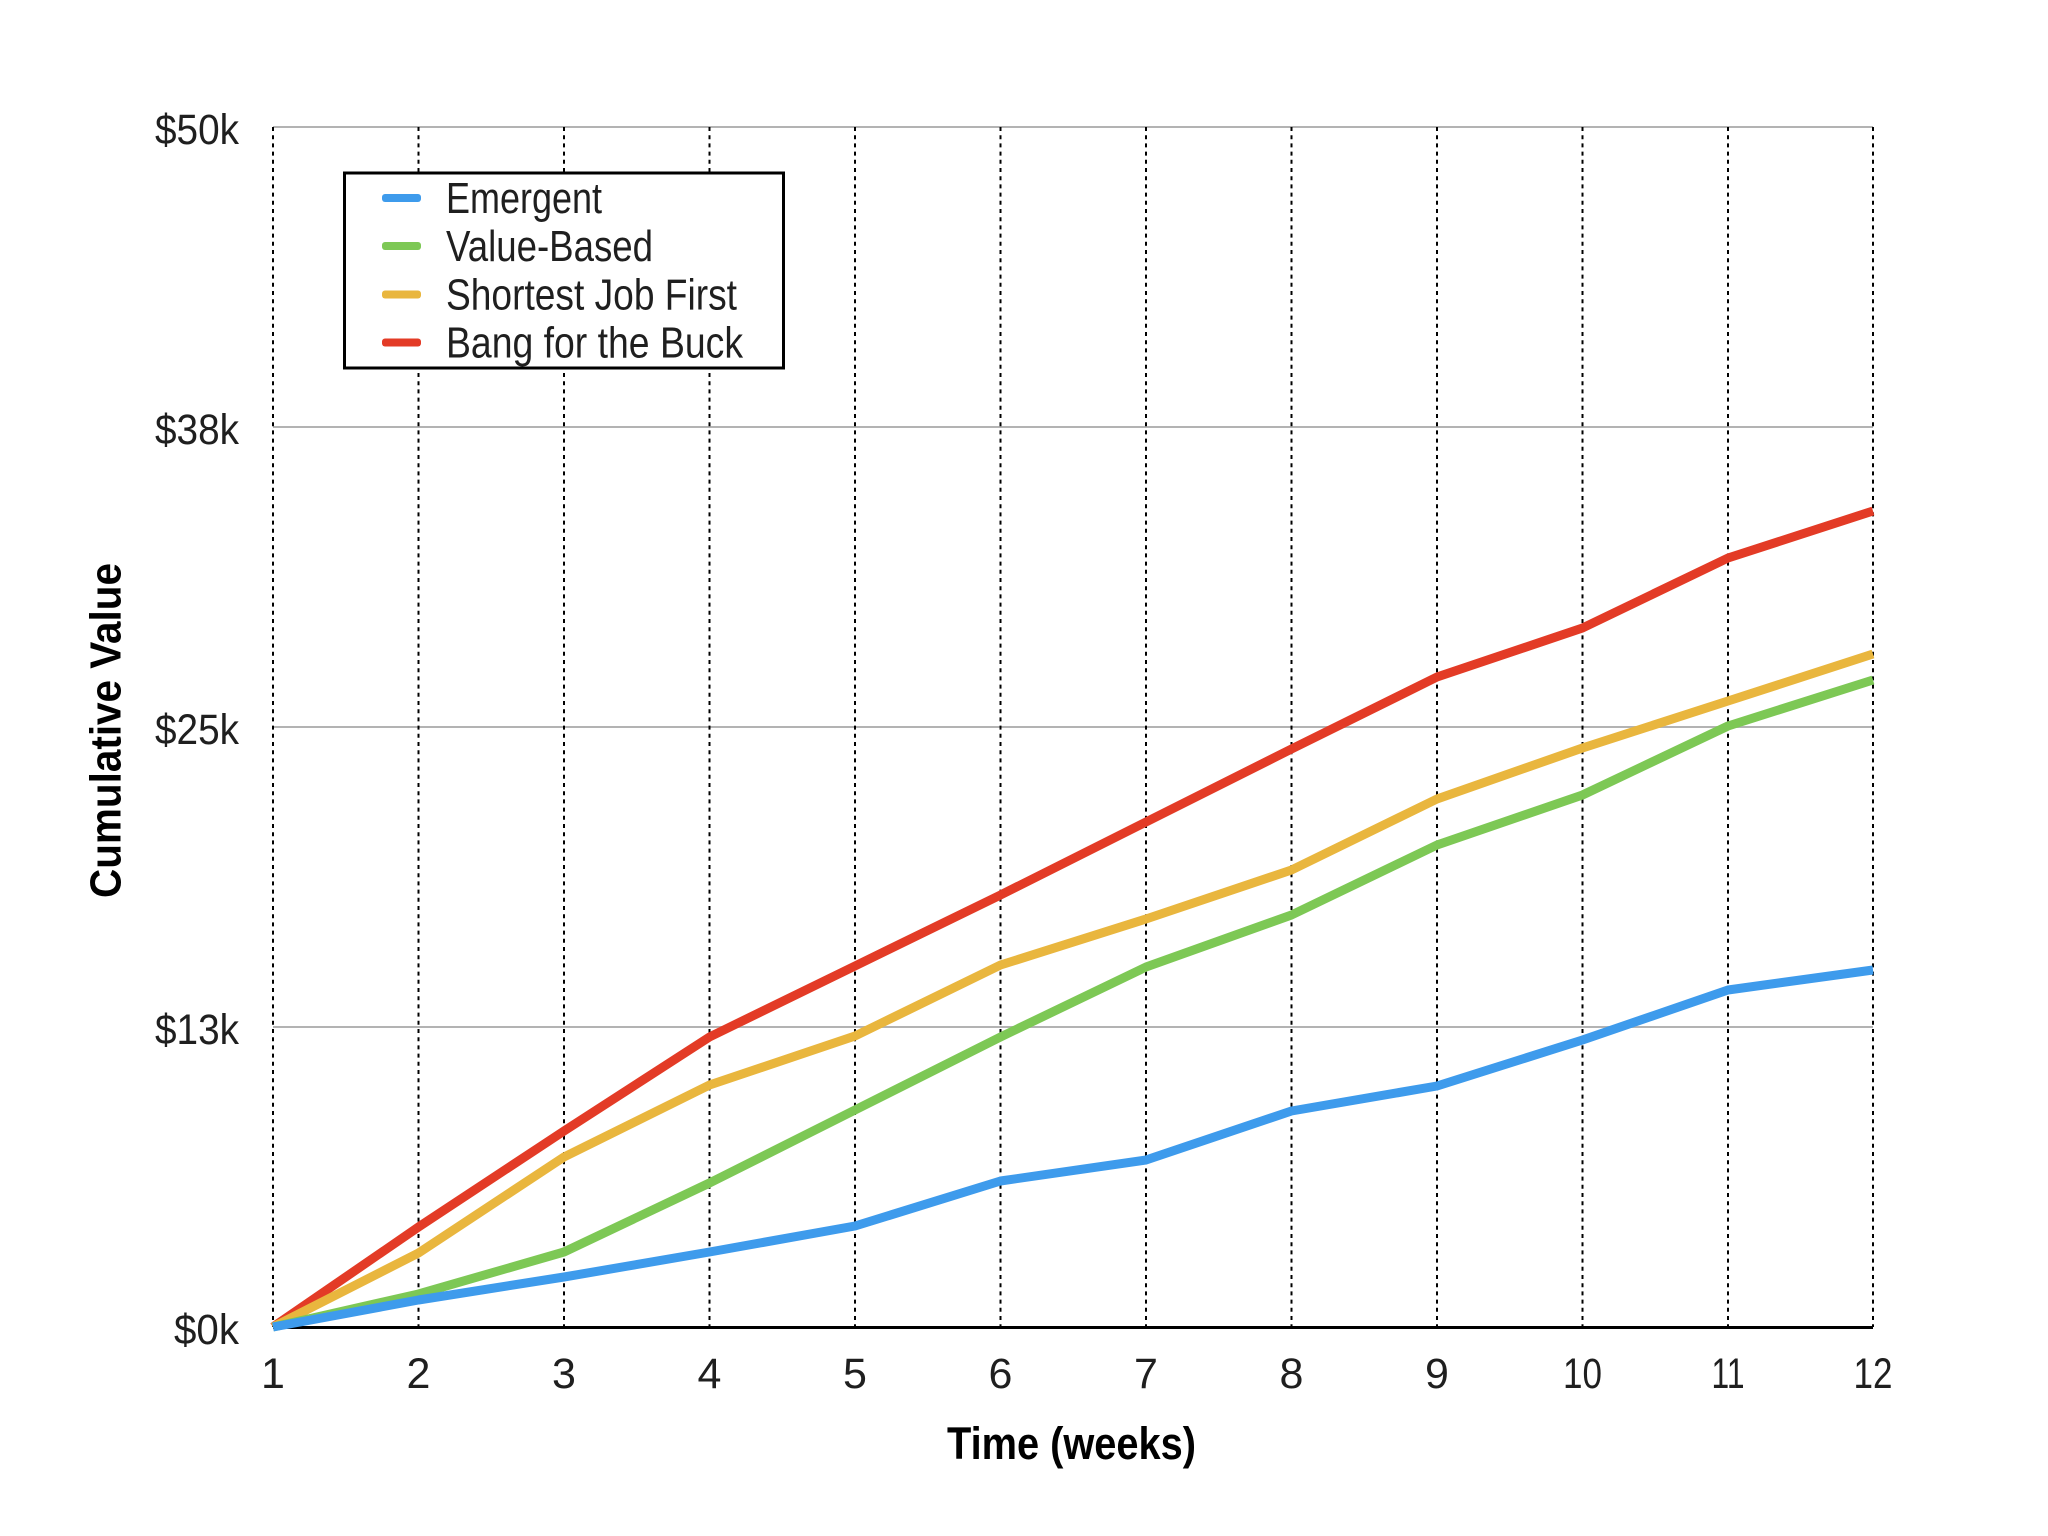 This screenshot has height=1536, width=2048. Describe the element at coordinates (197, 730) in the screenshot. I see `svg-text: $25k` at that location.